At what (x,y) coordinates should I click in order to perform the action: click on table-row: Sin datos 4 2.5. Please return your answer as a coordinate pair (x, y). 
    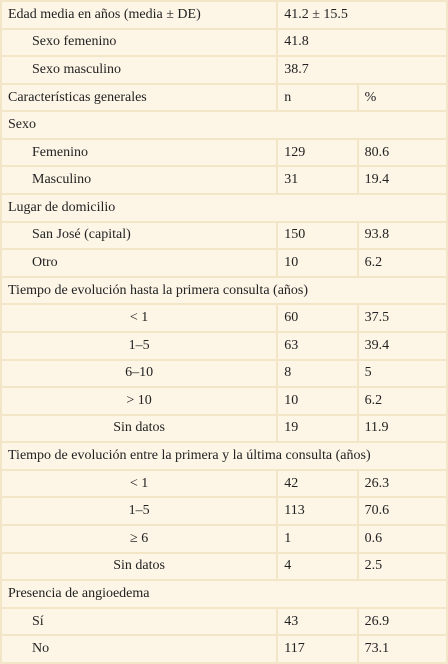
    Looking at the image, I should click on (224, 566).